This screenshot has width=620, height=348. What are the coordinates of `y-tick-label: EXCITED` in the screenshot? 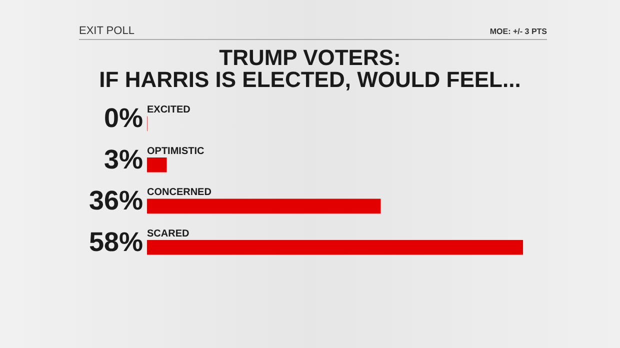 It's located at (168, 110).